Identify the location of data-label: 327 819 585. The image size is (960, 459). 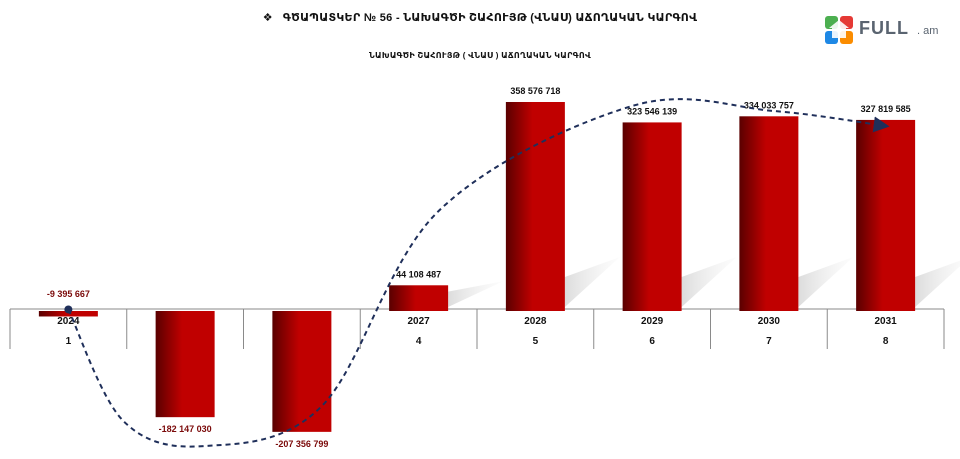
(886, 109).